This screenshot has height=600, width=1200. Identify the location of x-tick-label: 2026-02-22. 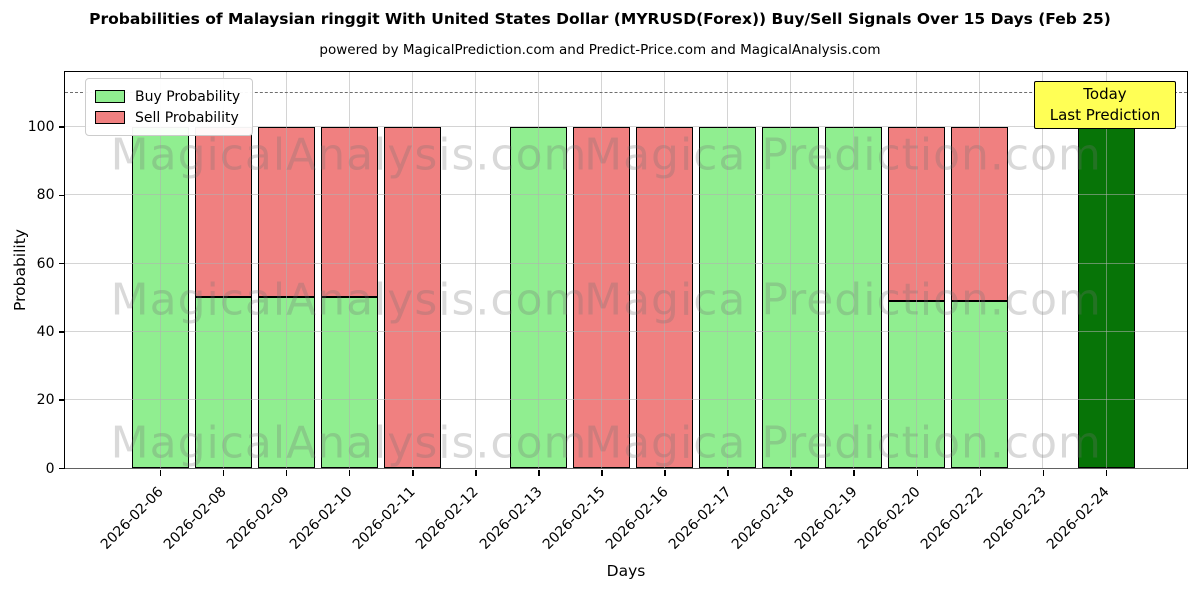
(952, 518).